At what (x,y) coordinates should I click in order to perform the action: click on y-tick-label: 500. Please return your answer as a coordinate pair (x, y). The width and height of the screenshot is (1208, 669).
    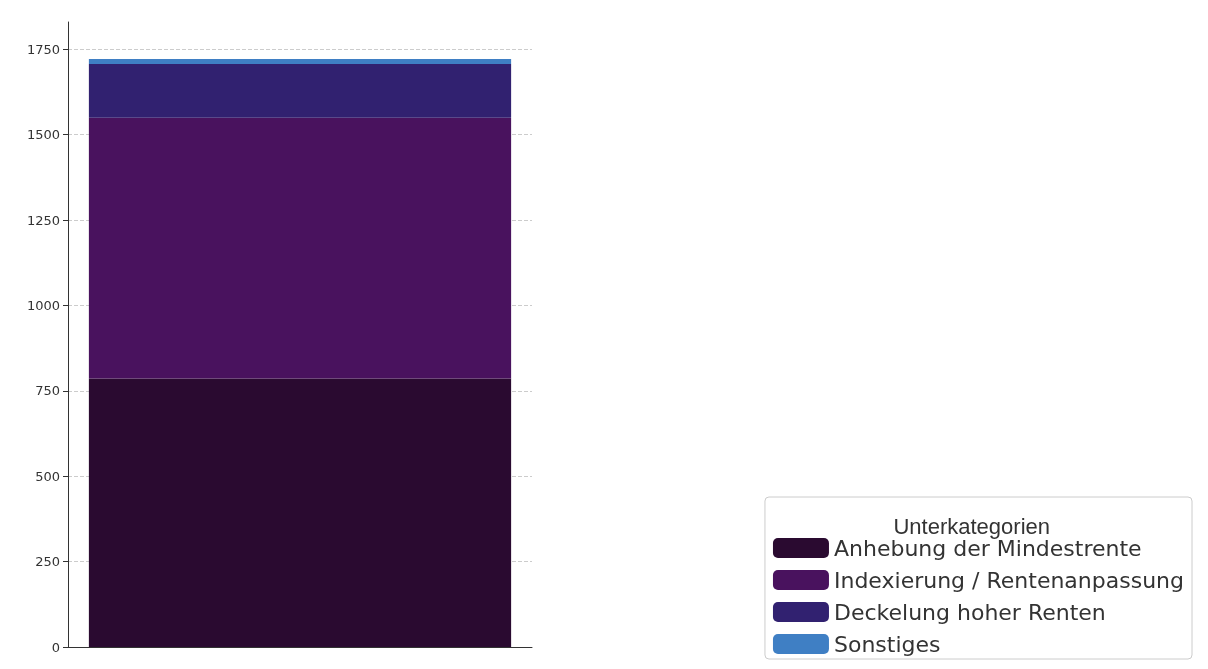
    Looking at the image, I should click on (47, 476).